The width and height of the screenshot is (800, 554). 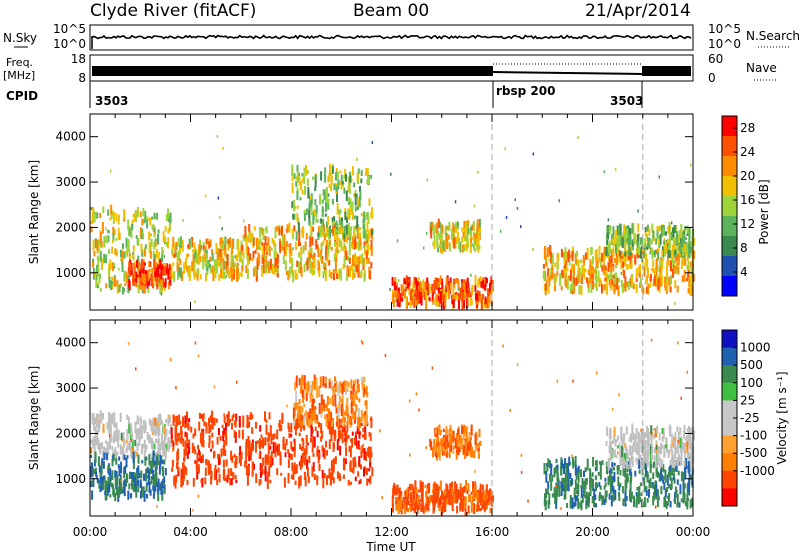 I want to click on velocity-colorbar-tick-label: -25, so click(x=750, y=418).